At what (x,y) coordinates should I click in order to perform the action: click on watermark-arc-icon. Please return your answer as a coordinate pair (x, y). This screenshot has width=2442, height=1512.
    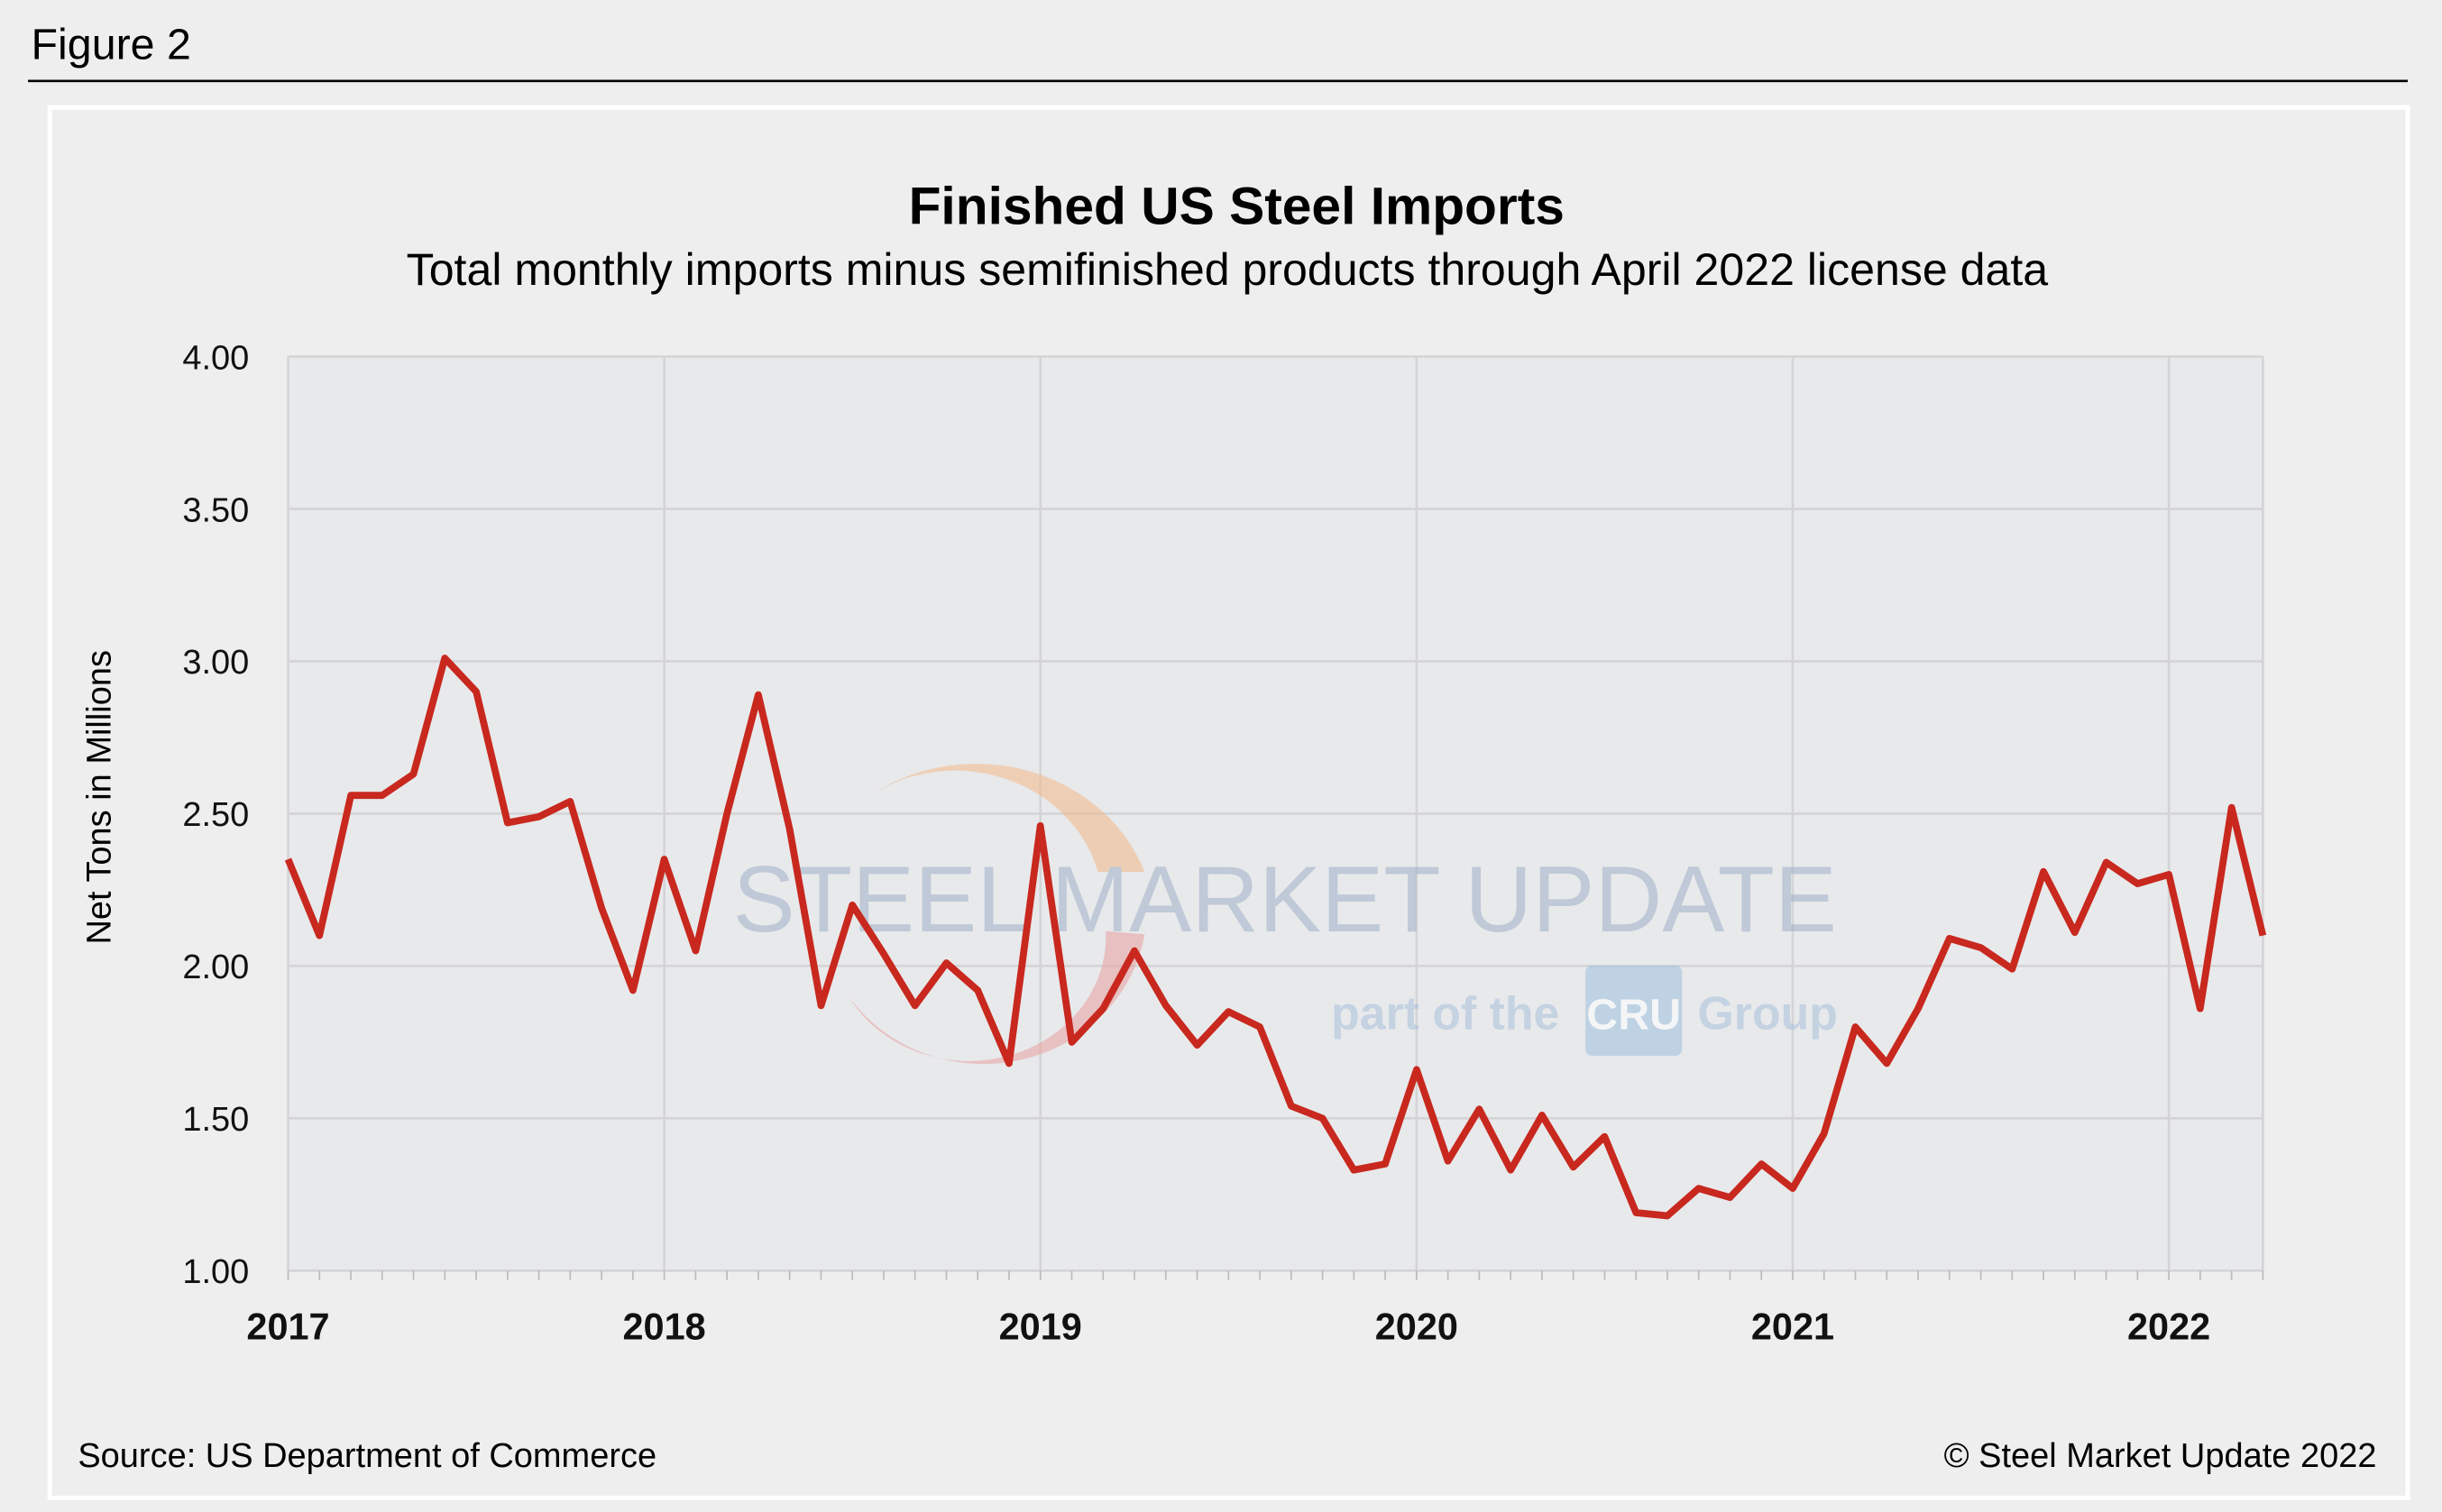
    Looking at the image, I should click on (1008, 818).